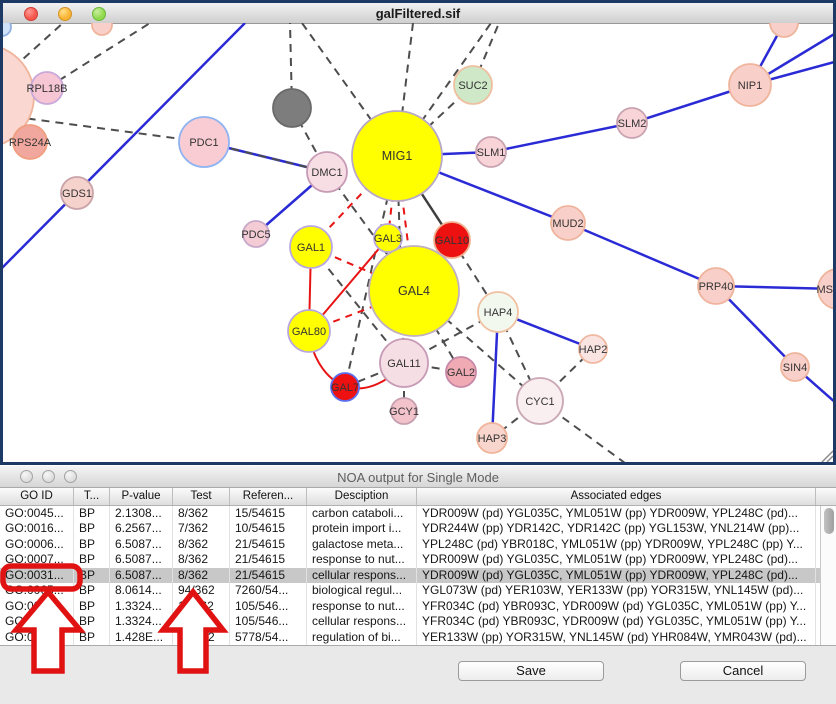 The height and width of the screenshot is (704, 836). Describe the element at coordinates (388, 238) in the screenshot. I see `node-gal3` at that location.